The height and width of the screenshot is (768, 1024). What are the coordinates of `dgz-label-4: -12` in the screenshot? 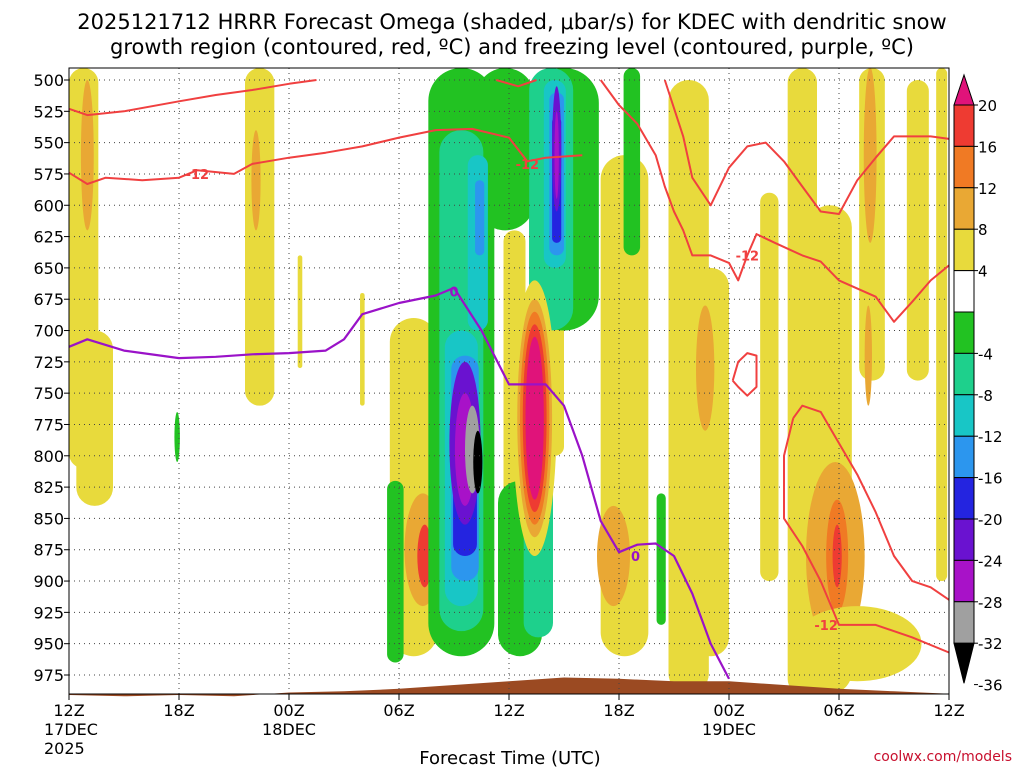 It's located at (826, 626).